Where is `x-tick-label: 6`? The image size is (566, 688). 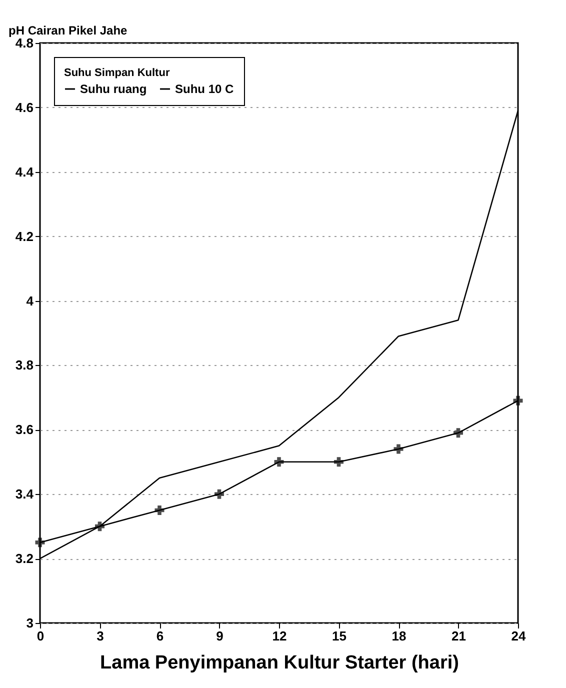
x-tick-label: 6 is located at coordinates (160, 636).